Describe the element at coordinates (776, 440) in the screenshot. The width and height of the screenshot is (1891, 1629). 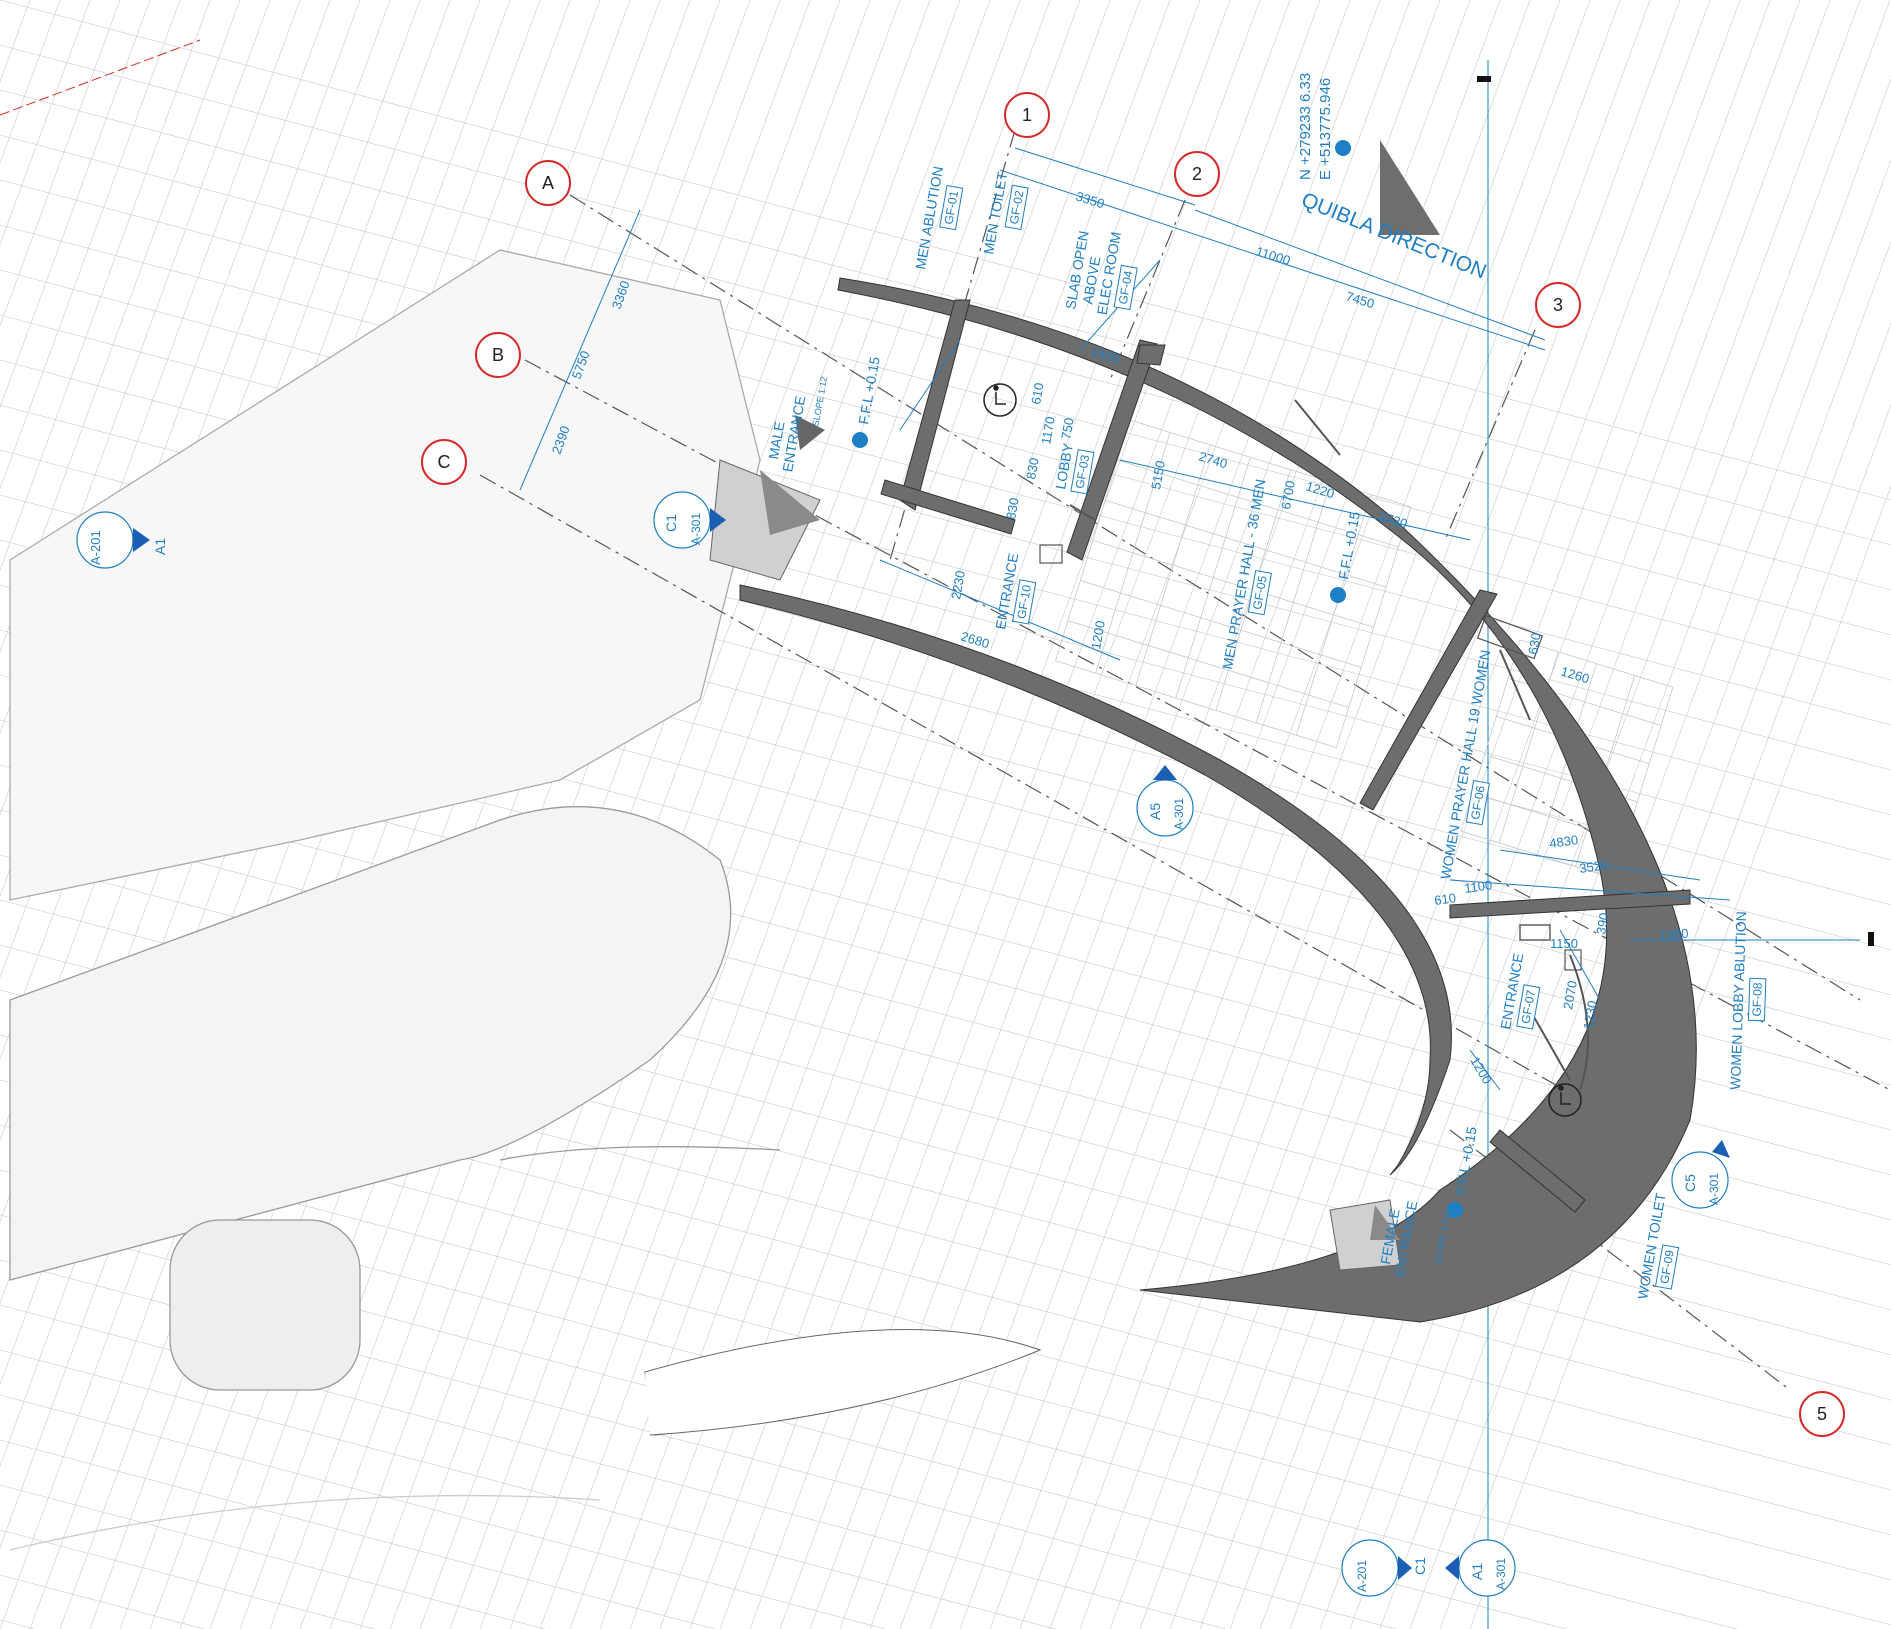
I see `svg-text: MALE` at that location.